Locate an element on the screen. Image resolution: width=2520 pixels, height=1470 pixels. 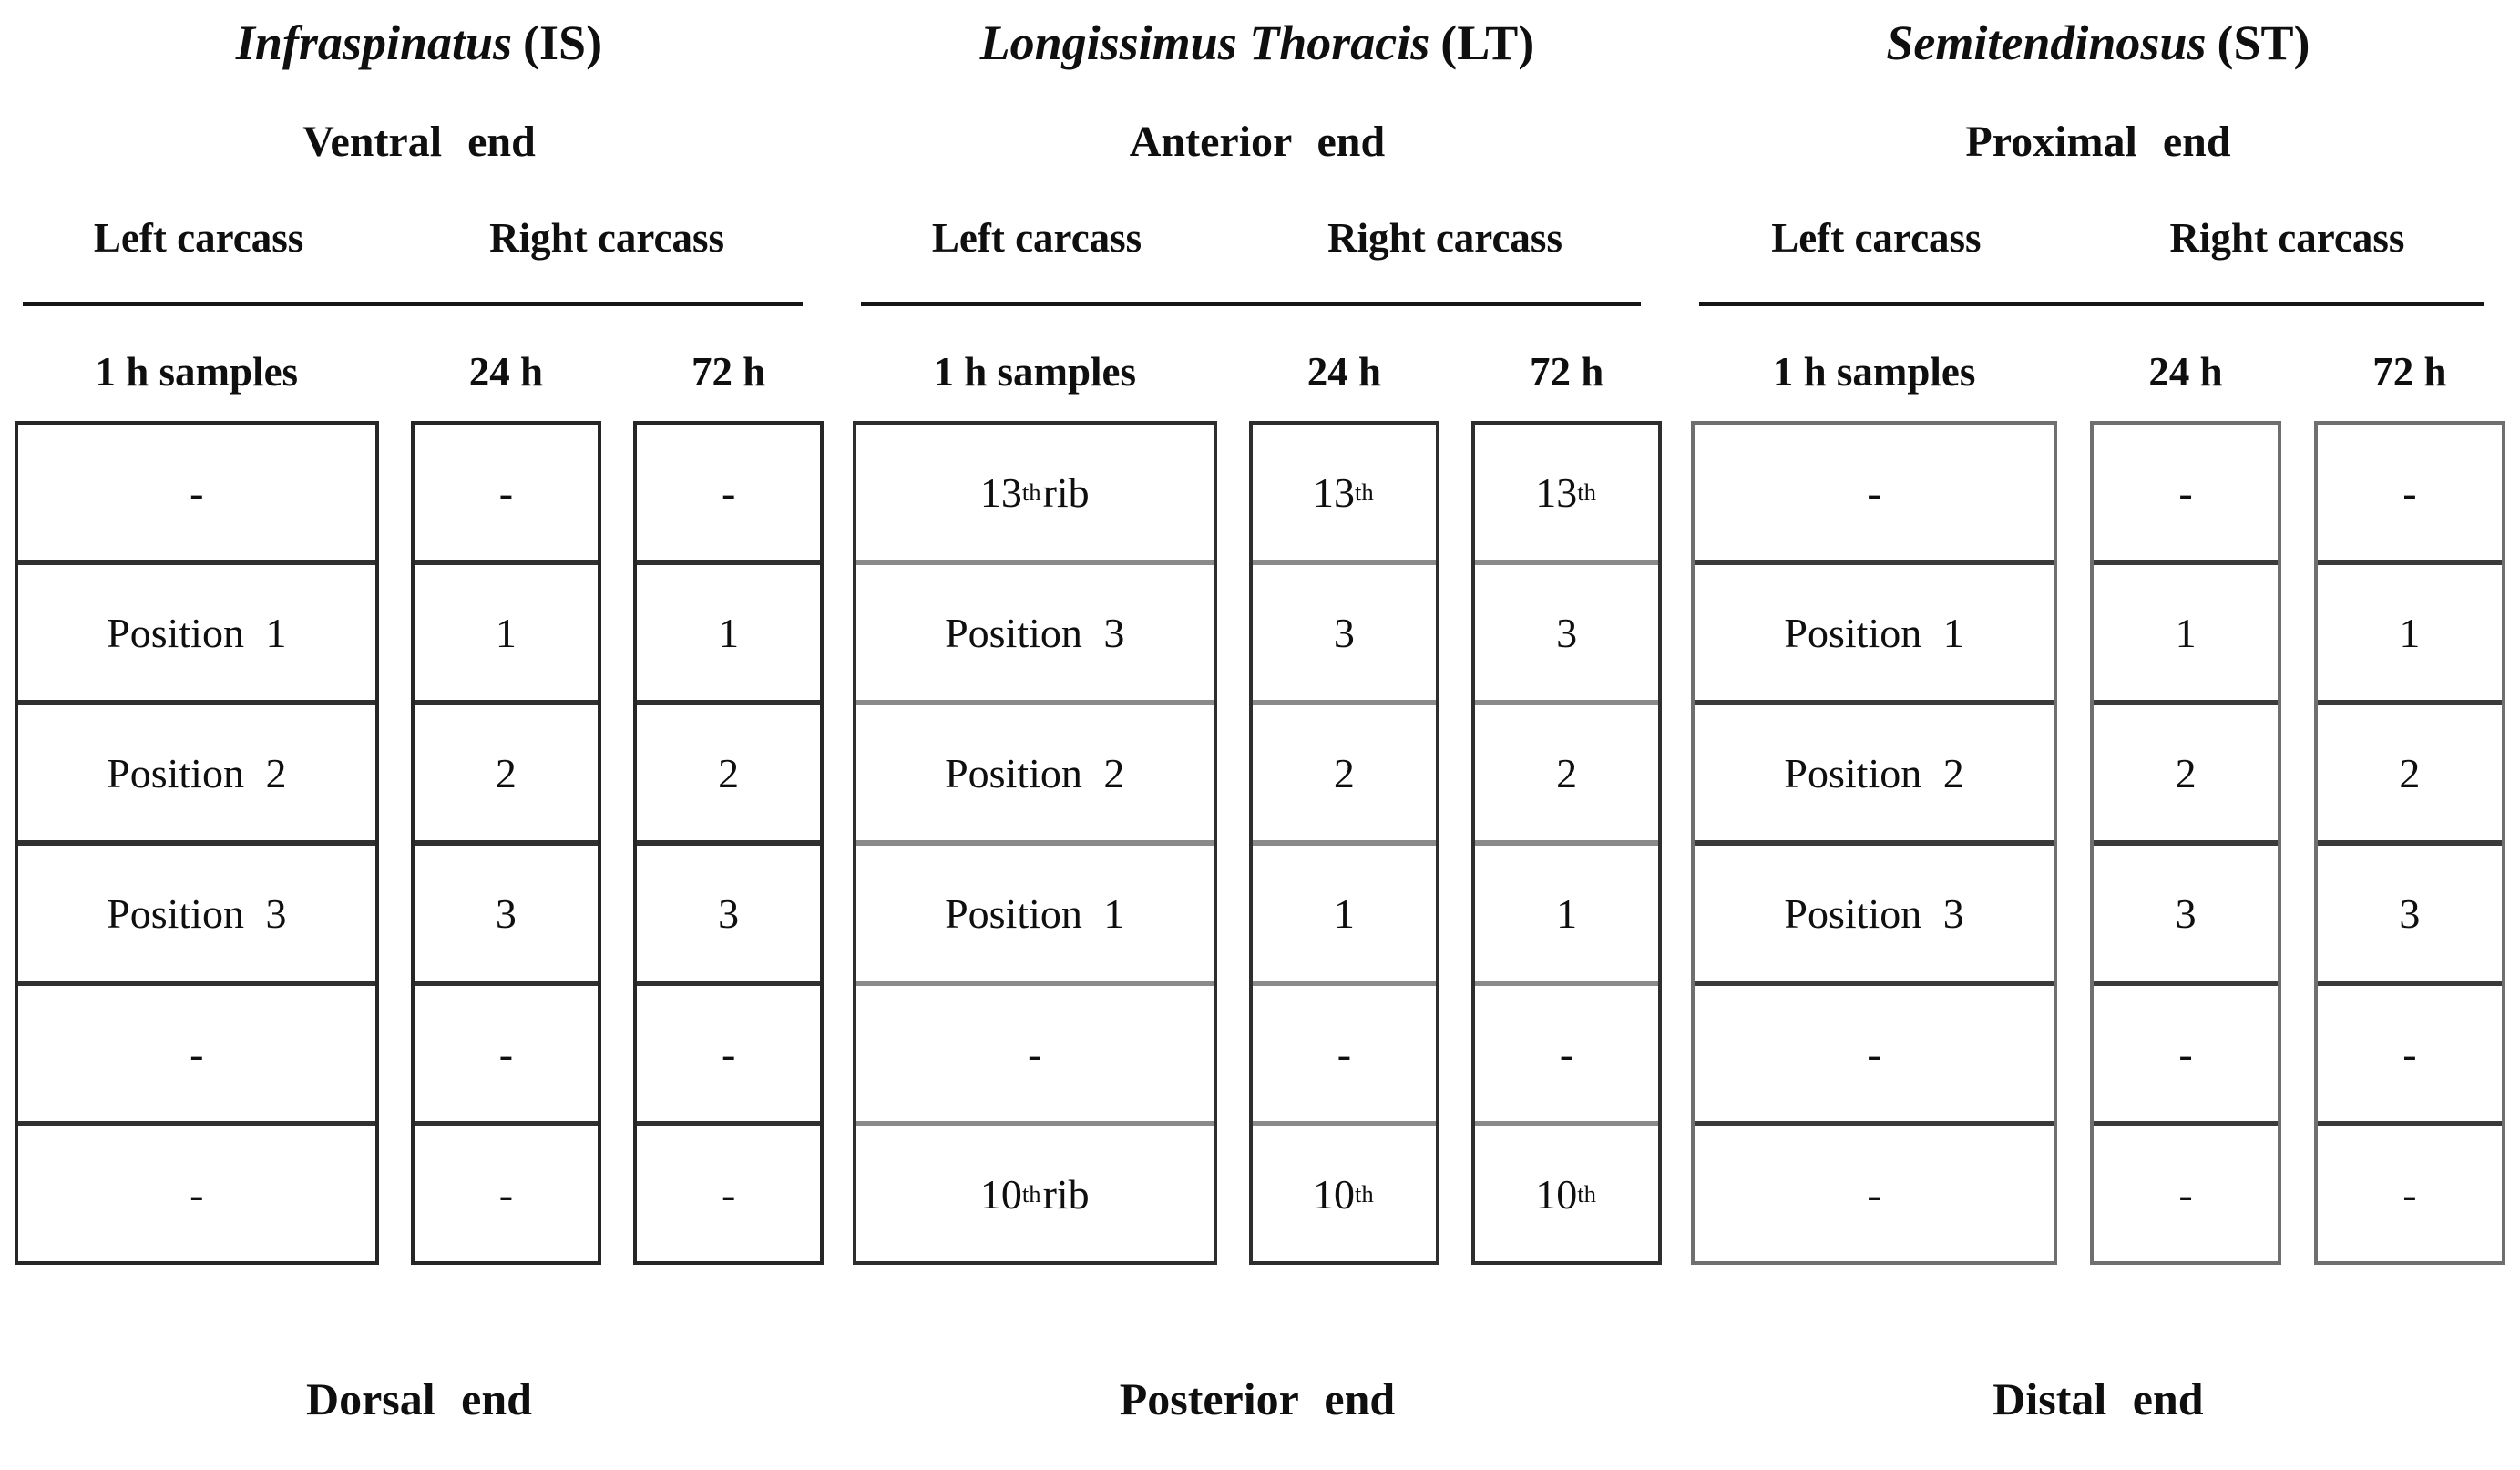
muscle-name: Longissimus Thoracis is located at coordinates (1205, 42).